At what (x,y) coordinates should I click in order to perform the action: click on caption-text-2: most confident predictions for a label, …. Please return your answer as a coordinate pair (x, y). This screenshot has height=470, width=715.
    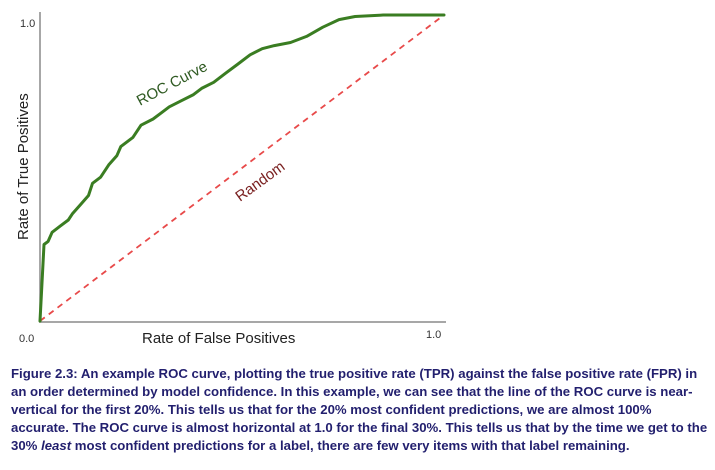
    Looking at the image, I should click on (350, 445).